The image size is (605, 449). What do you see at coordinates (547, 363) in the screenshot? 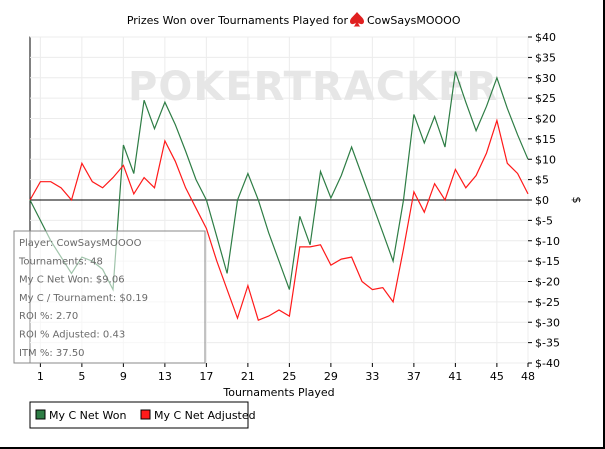
I see `y-tick-label: $-40` at bounding box center [547, 363].